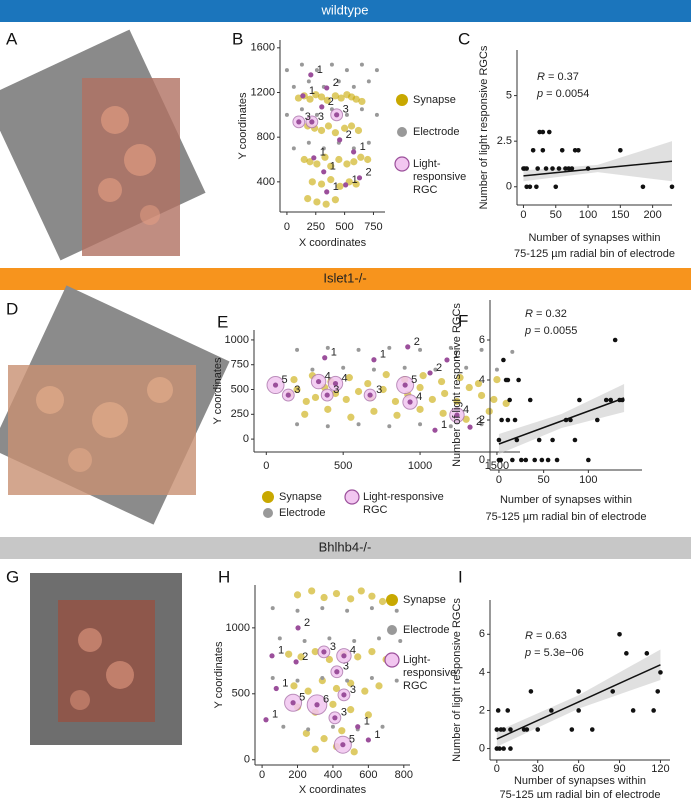 This screenshot has width=691, height=798. I want to click on x-axis-title: Number of synapses within, so click(594, 238).